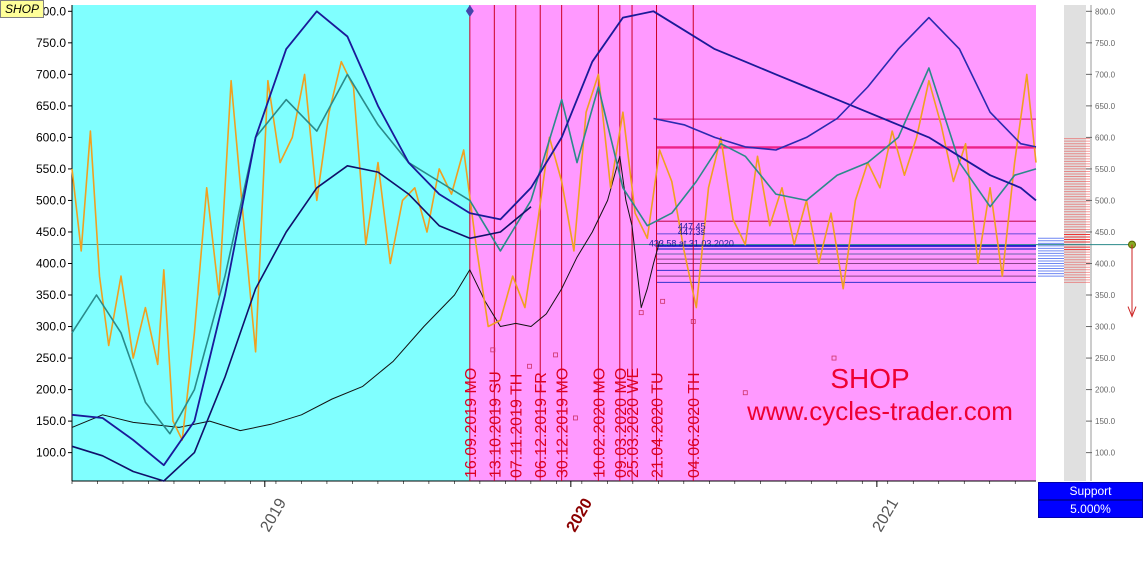  I want to click on cycle-date-label: 10.02.2020 MO, so click(599, 423).